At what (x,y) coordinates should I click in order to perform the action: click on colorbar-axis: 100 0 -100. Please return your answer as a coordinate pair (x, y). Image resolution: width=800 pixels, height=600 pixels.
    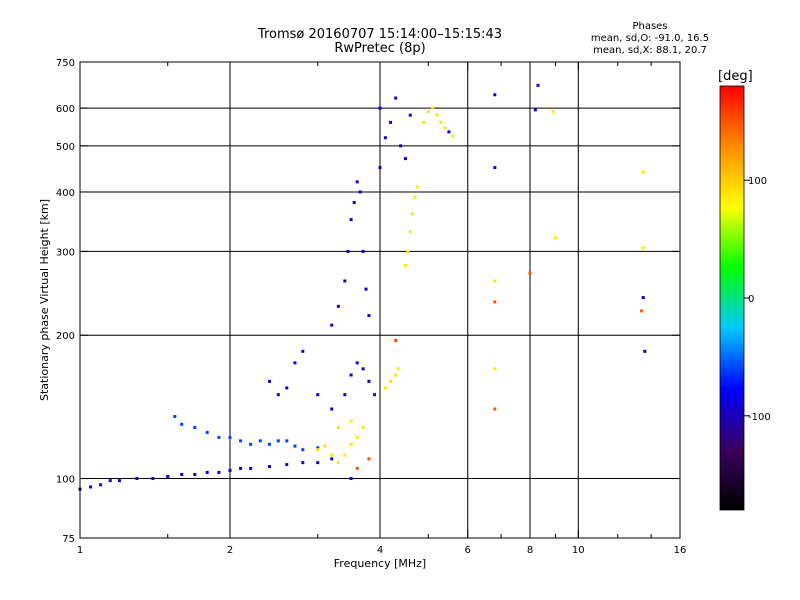
    Looking at the image, I should click on (757, 299).